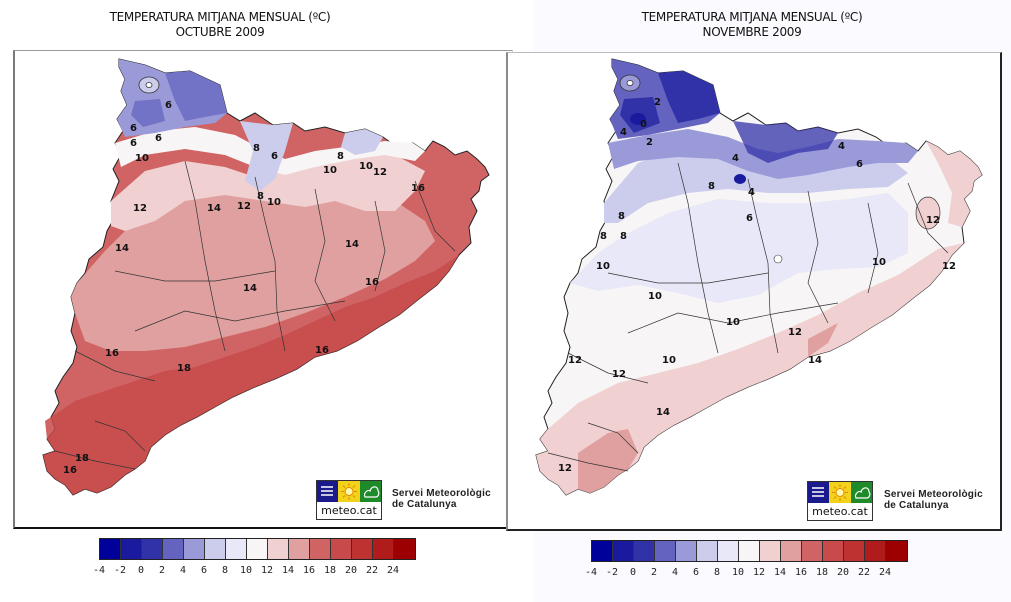  What do you see at coordinates (928, 213) in the screenshot?
I see `november-zone-12-pocket` at bounding box center [928, 213].